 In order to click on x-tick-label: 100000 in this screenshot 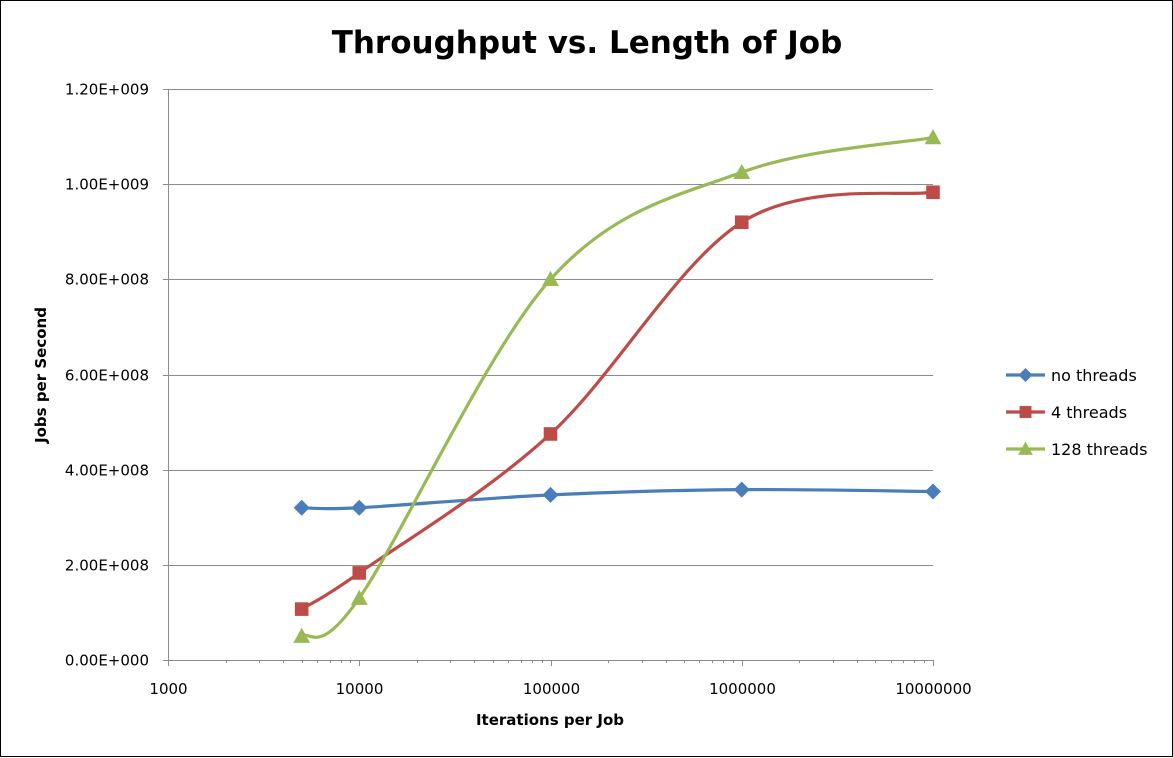, I will do `click(551, 689)`.